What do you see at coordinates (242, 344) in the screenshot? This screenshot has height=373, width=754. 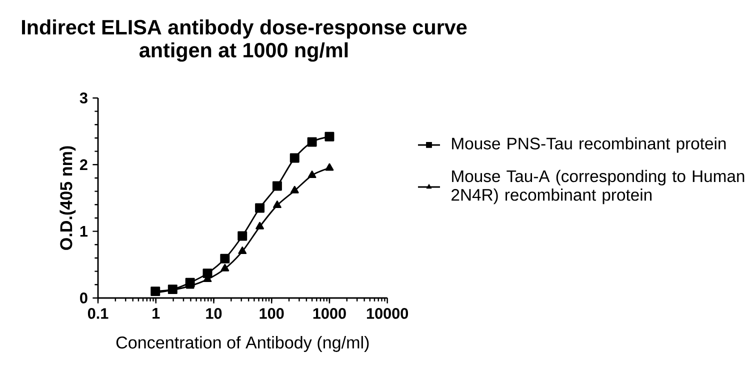 I see `x-axis-title: Concentration of Antibody (ng/ml)` at bounding box center [242, 344].